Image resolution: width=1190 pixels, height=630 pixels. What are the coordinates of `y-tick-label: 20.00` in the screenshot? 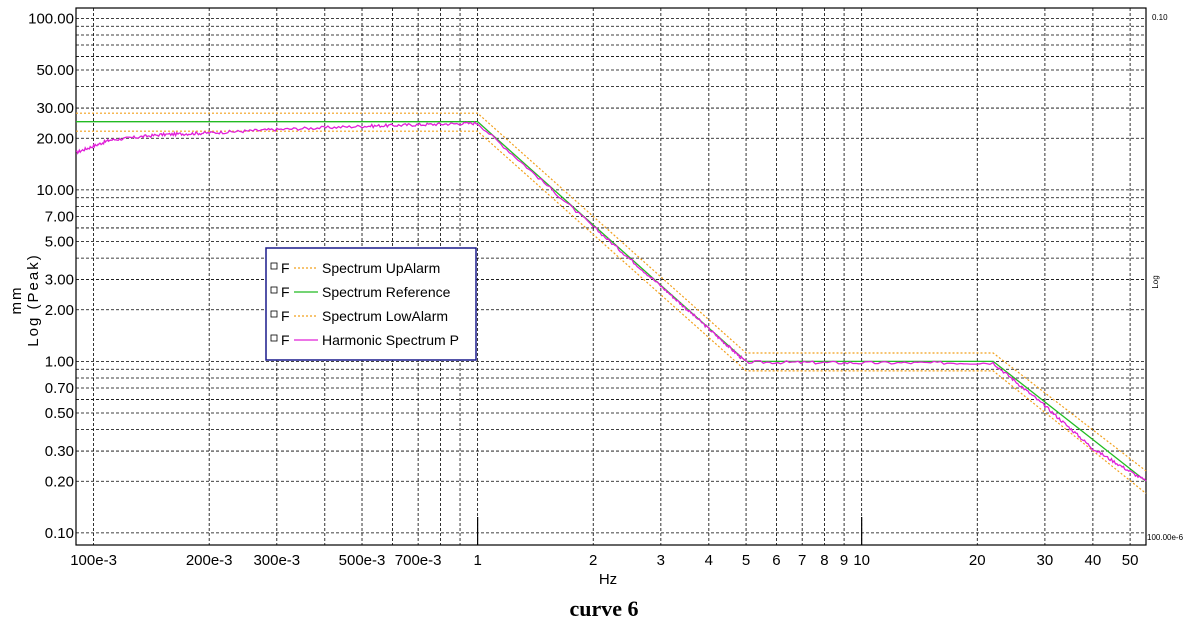 It's located at (55, 138).